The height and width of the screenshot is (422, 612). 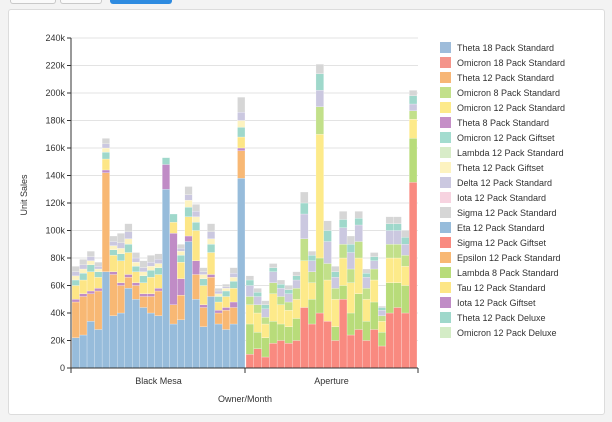 I want to click on legend-label: Epsilon 12 Pack Standard, so click(x=509, y=258).